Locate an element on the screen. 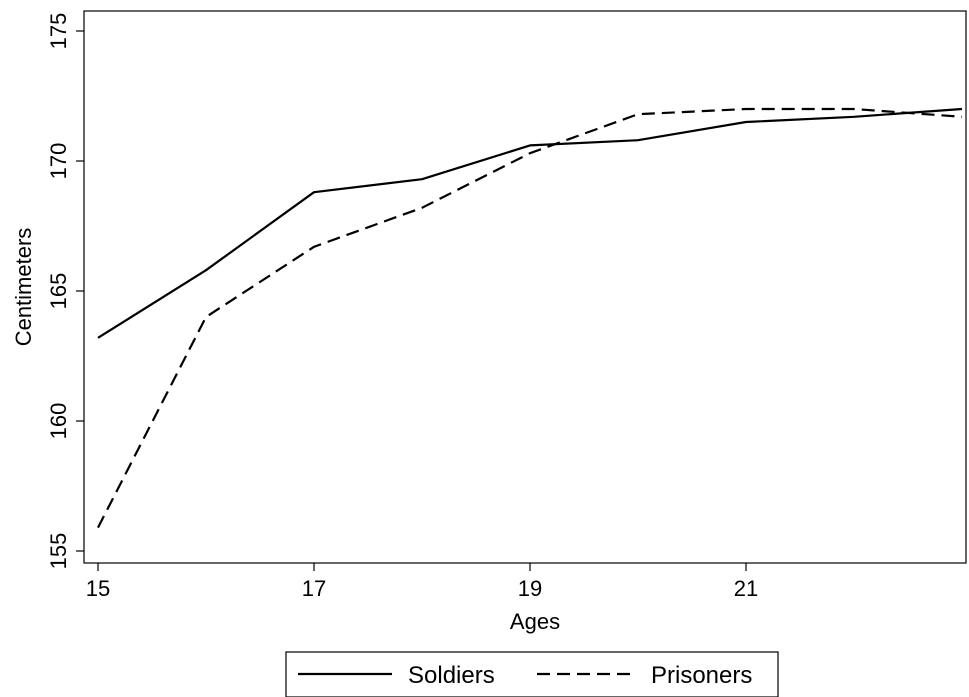 This screenshot has height=697, width=969. x-axis-title: Ages is located at coordinates (535, 621).